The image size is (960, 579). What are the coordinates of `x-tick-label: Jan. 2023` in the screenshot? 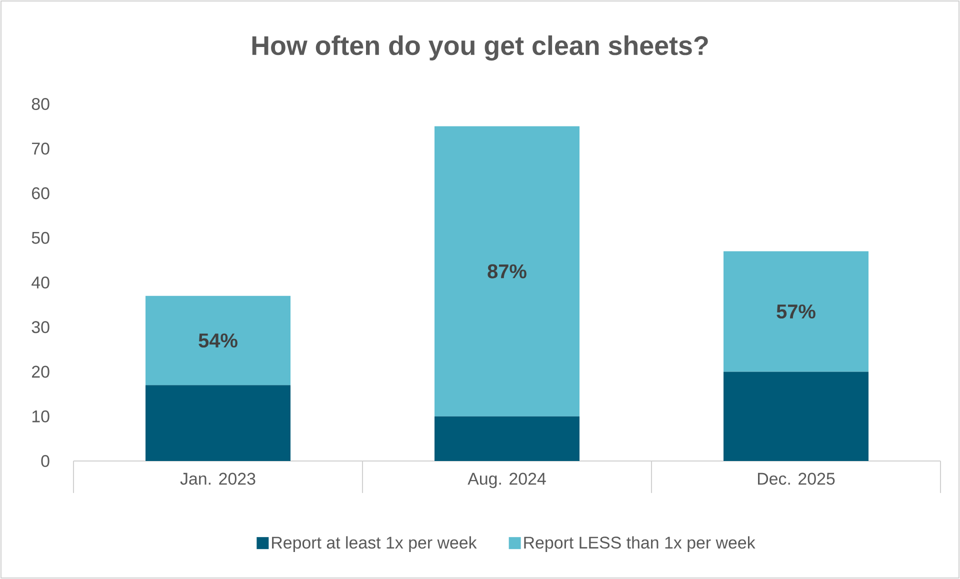 It's located at (218, 478).